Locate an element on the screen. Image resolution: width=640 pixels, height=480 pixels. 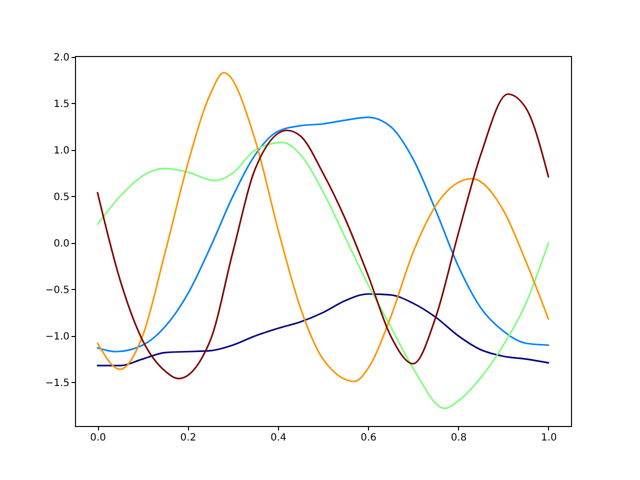
x-tick-label: 0.2 is located at coordinates (188, 438).